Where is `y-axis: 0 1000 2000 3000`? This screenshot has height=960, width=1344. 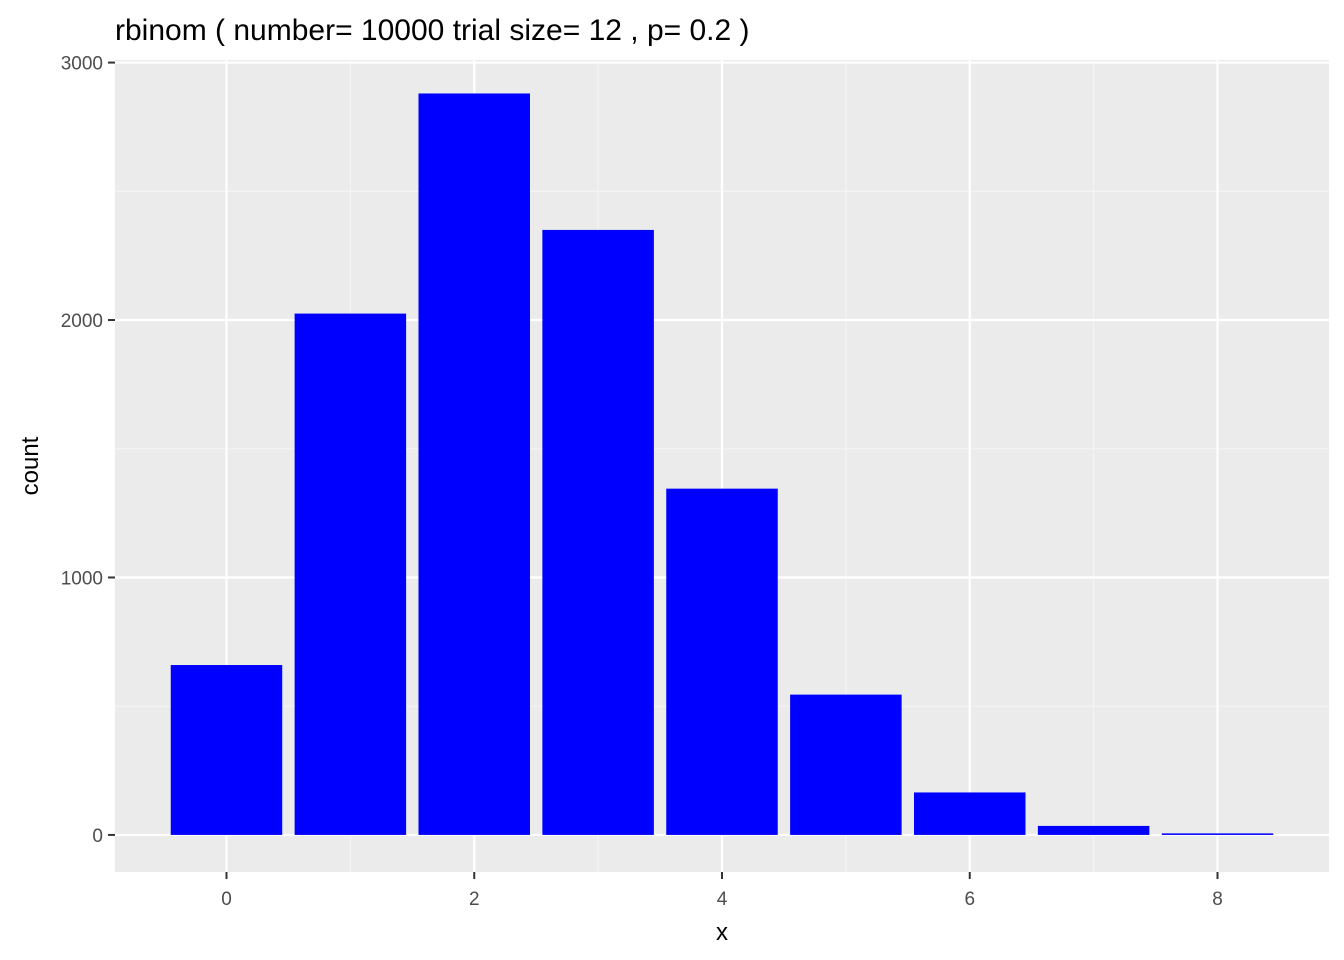
y-axis: 0 1000 2000 3000 is located at coordinates (88, 450).